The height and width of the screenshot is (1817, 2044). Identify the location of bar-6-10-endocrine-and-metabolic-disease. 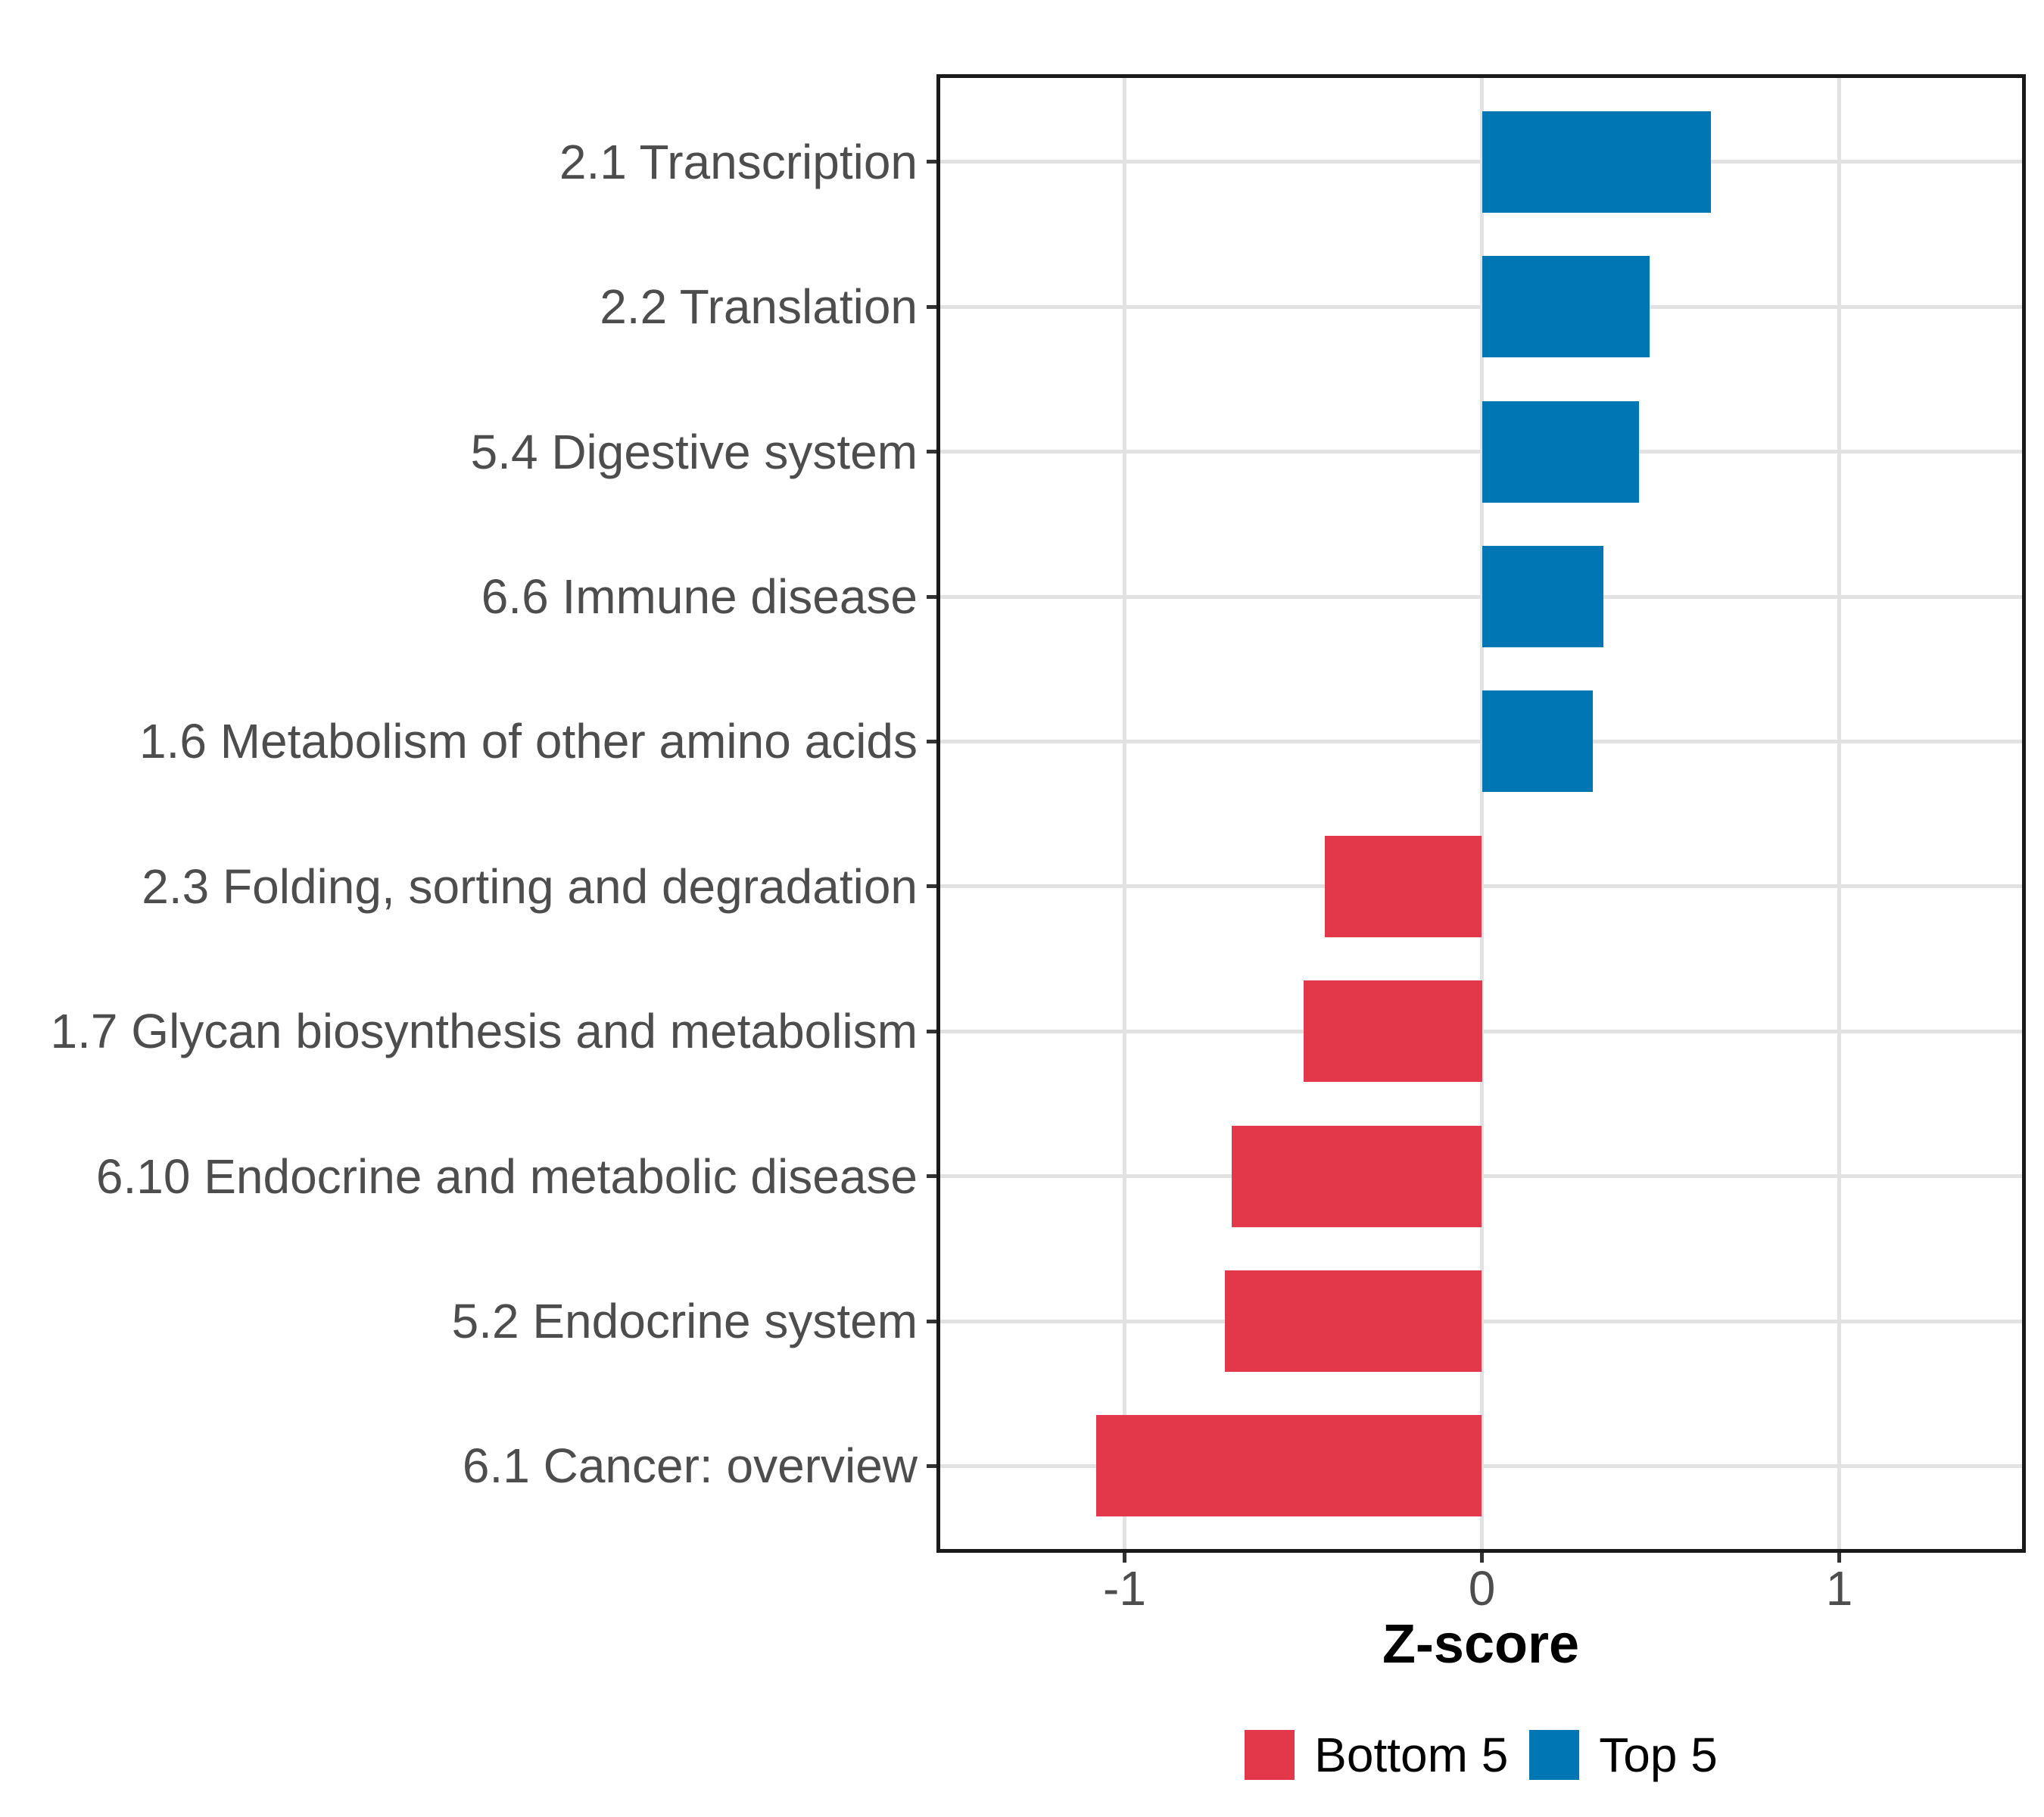
(1357, 1176).